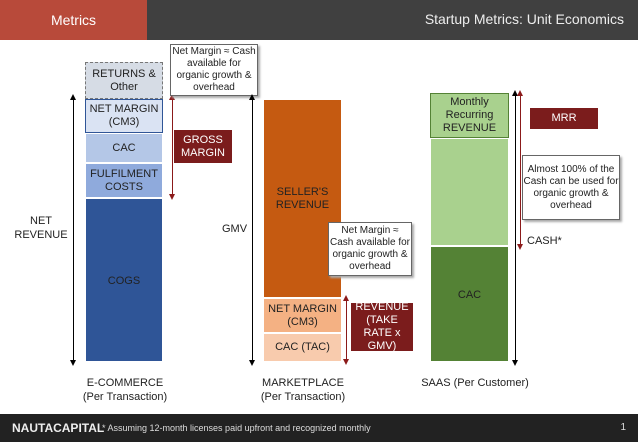 The image size is (638, 442). What do you see at coordinates (382, 326) in the screenshot?
I see `revenue-box: REVENUE (TAKE RATE x GMV)` at bounding box center [382, 326].